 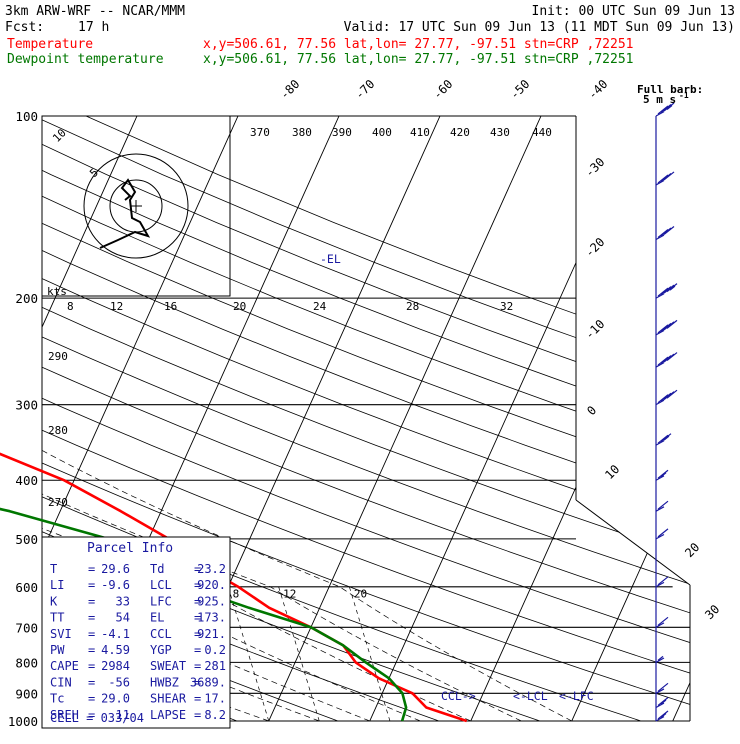 What do you see at coordinates (506, 306) in the screenshot?
I see `hodo-speed-label: 32` at bounding box center [506, 306].